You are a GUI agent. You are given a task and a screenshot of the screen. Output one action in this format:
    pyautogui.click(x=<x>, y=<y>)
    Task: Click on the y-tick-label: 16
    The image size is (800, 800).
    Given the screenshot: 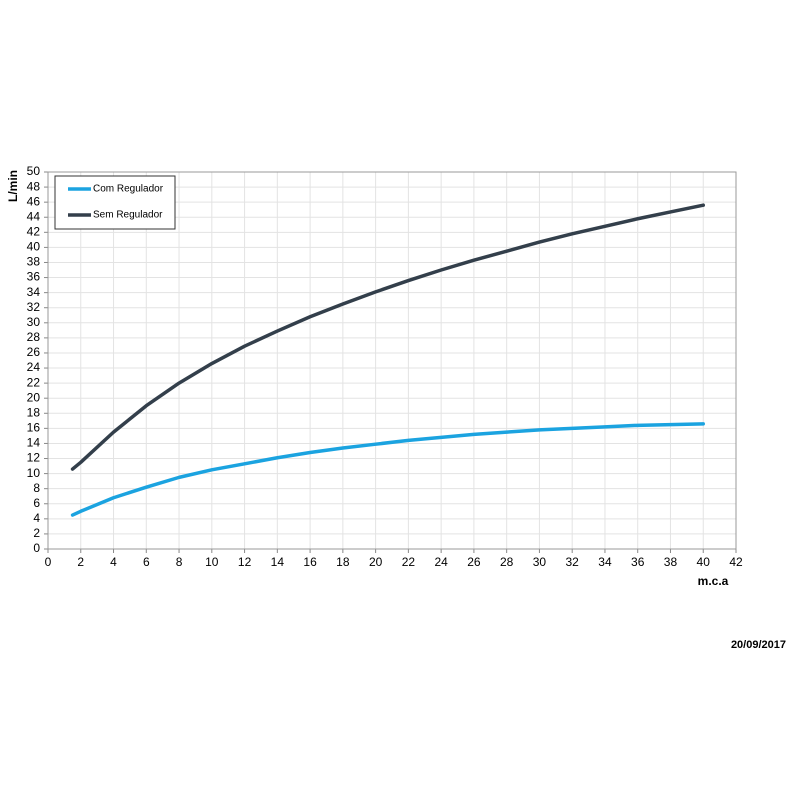 What is the action you would take?
    pyautogui.click(x=34, y=428)
    